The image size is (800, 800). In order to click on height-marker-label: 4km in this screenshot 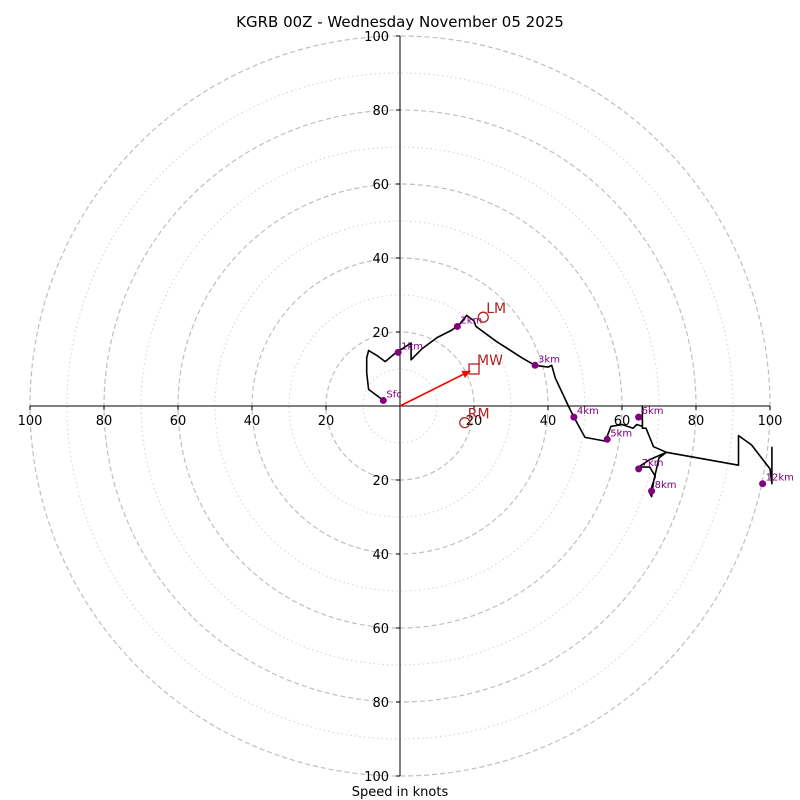, I will do `click(588, 411)`.